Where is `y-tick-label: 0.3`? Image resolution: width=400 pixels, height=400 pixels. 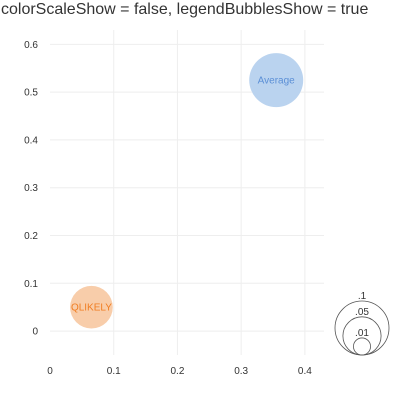
y-tick-label: 0.3 is located at coordinates (31, 188).